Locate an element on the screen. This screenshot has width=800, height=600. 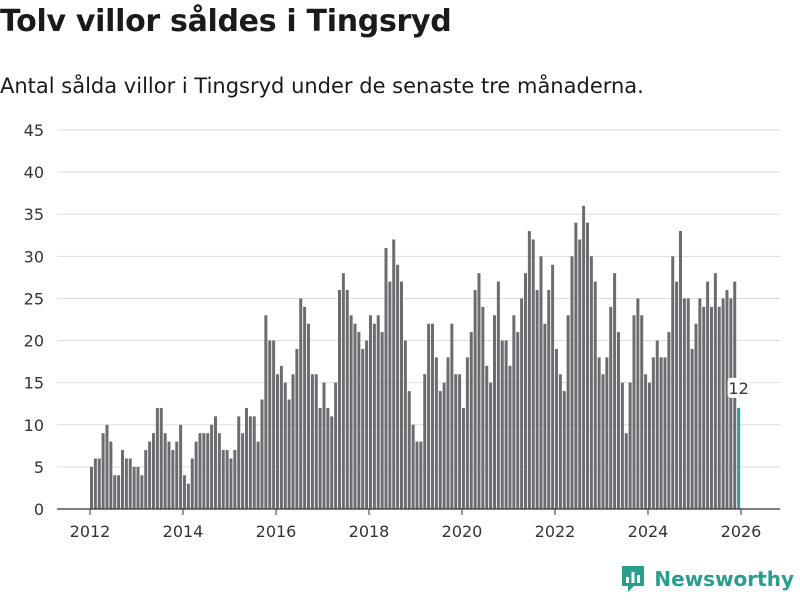
y-tick-label: 35 is located at coordinates (34, 214).